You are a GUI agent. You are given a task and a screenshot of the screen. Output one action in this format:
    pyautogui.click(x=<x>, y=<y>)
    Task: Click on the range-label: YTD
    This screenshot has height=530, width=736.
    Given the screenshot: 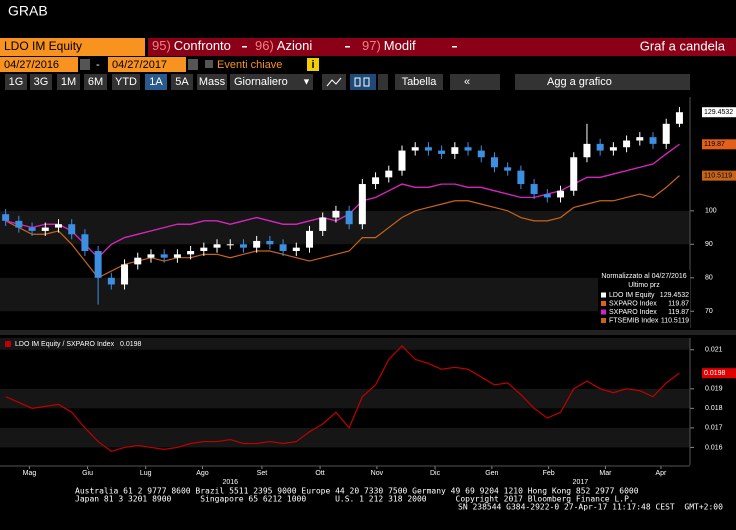 What is the action you would take?
    pyautogui.click(x=126, y=82)
    